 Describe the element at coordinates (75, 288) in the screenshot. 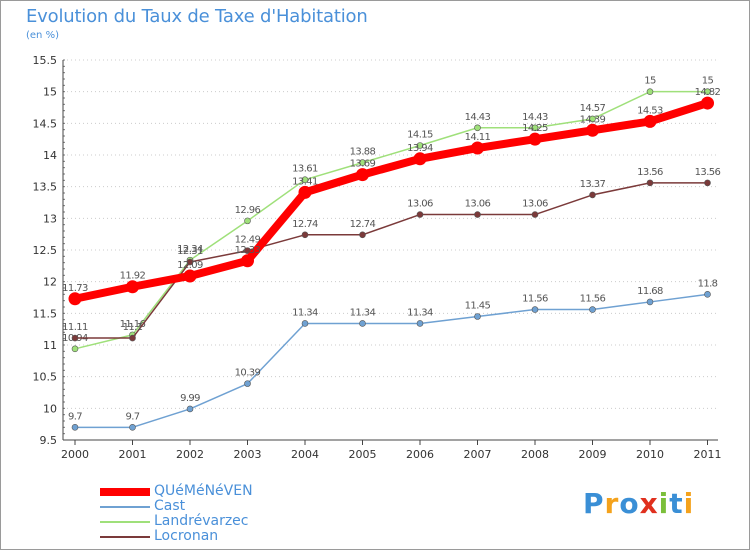

I see `data-label-qu-m-n-ven: 11.73` at that location.